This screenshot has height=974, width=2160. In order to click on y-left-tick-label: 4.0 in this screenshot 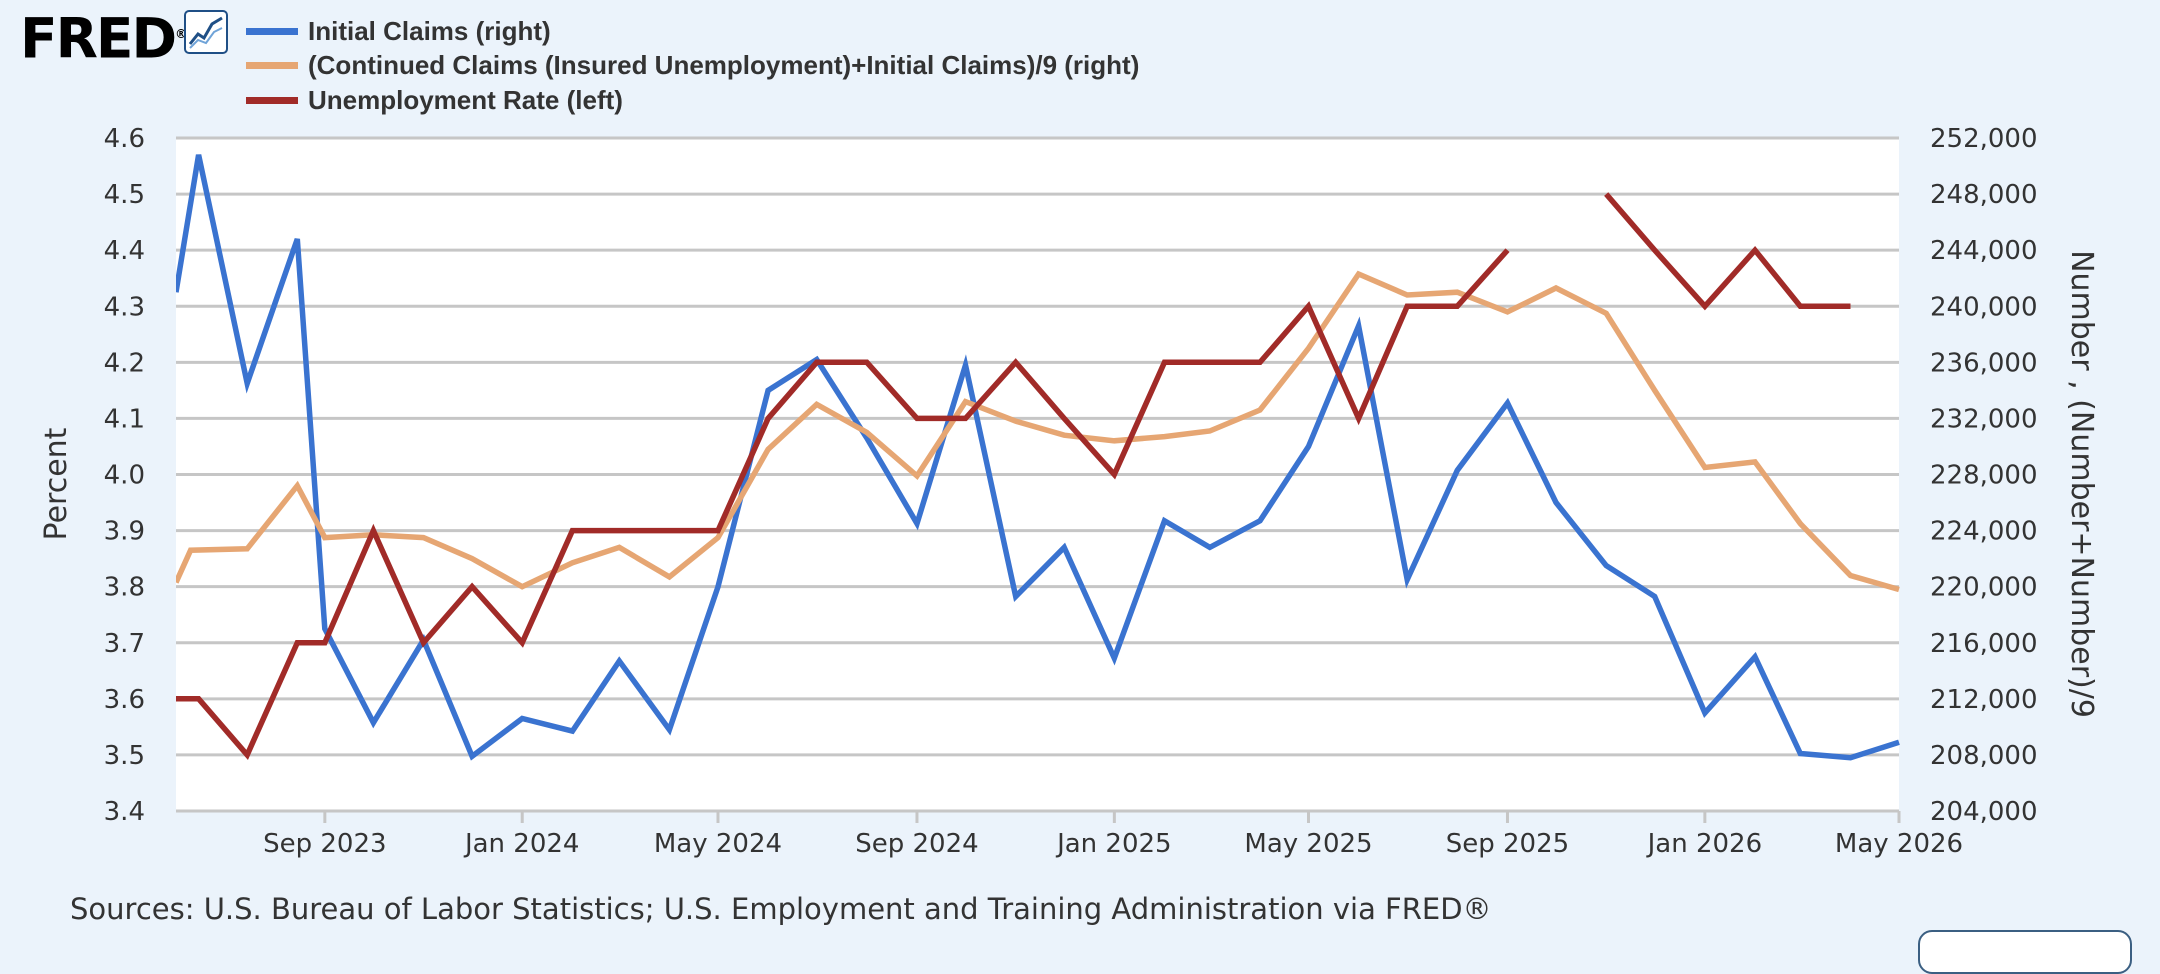, I will do `click(124, 476)`.